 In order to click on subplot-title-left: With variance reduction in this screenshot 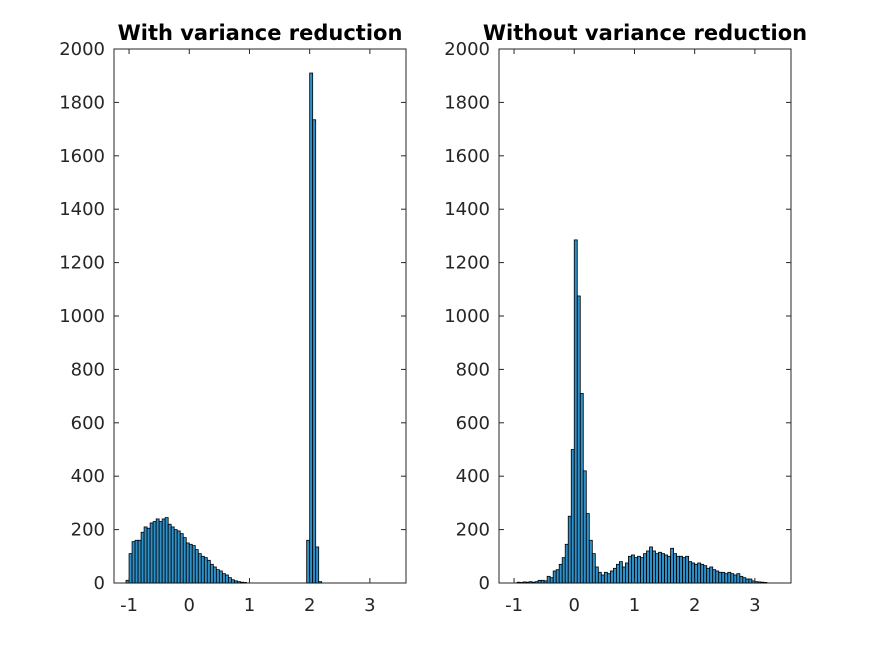, I will do `click(260, 33)`.